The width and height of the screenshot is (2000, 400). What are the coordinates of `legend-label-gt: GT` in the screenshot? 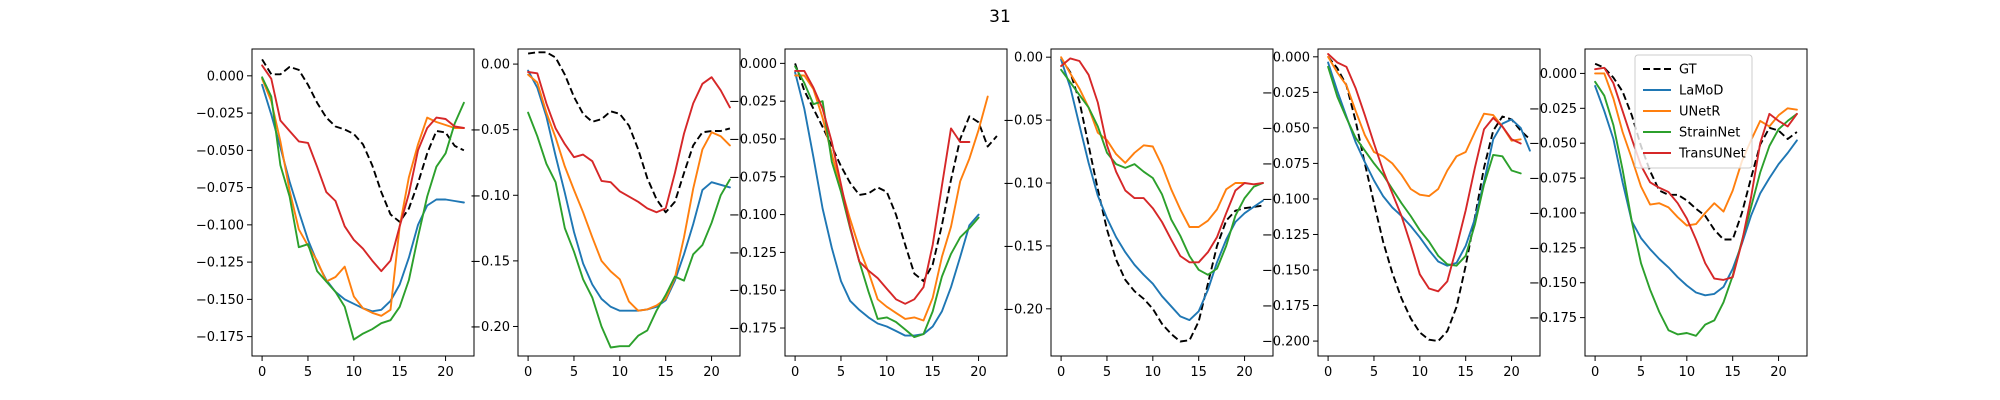 It's located at (1688, 70).